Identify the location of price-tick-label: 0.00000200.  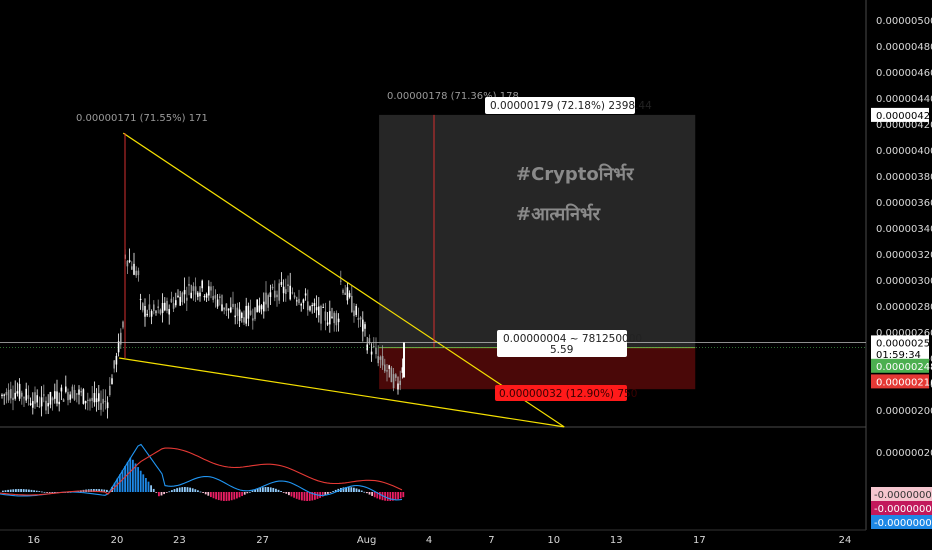
(904, 411).